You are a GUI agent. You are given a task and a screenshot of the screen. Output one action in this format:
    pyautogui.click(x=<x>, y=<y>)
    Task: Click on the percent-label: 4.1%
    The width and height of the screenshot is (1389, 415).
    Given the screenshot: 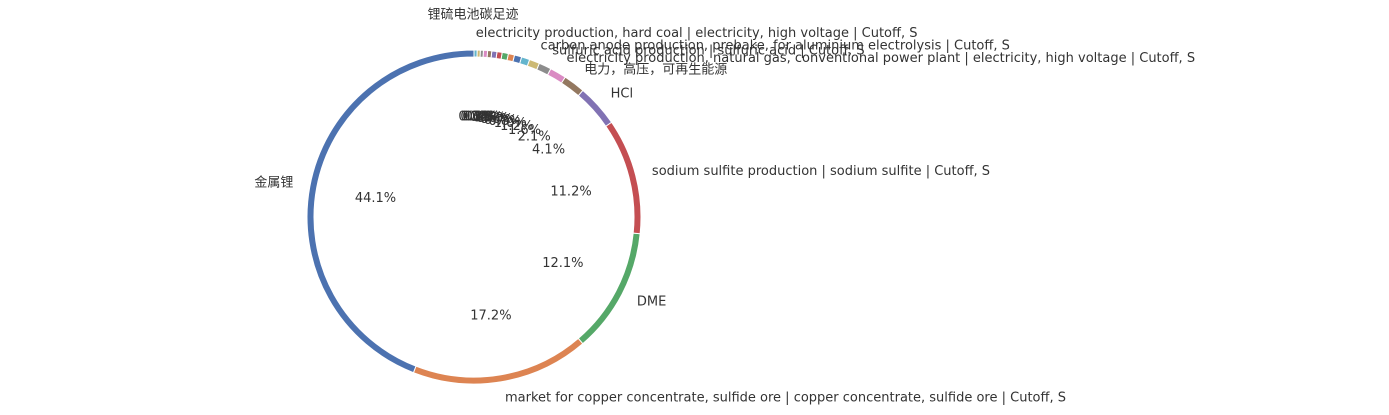 What is the action you would take?
    pyautogui.click(x=548, y=150)
    